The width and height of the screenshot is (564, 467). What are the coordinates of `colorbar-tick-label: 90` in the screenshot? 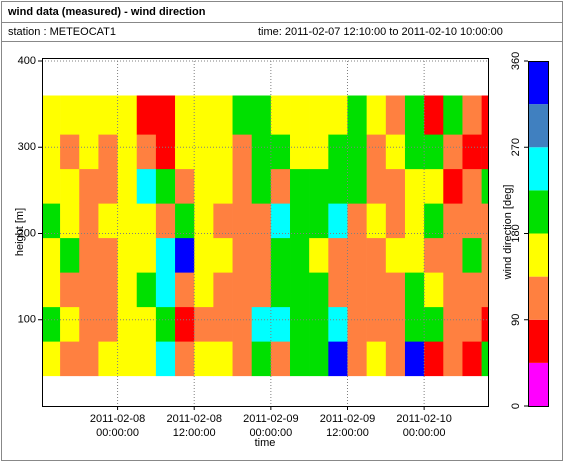 It's located at (516, 320).